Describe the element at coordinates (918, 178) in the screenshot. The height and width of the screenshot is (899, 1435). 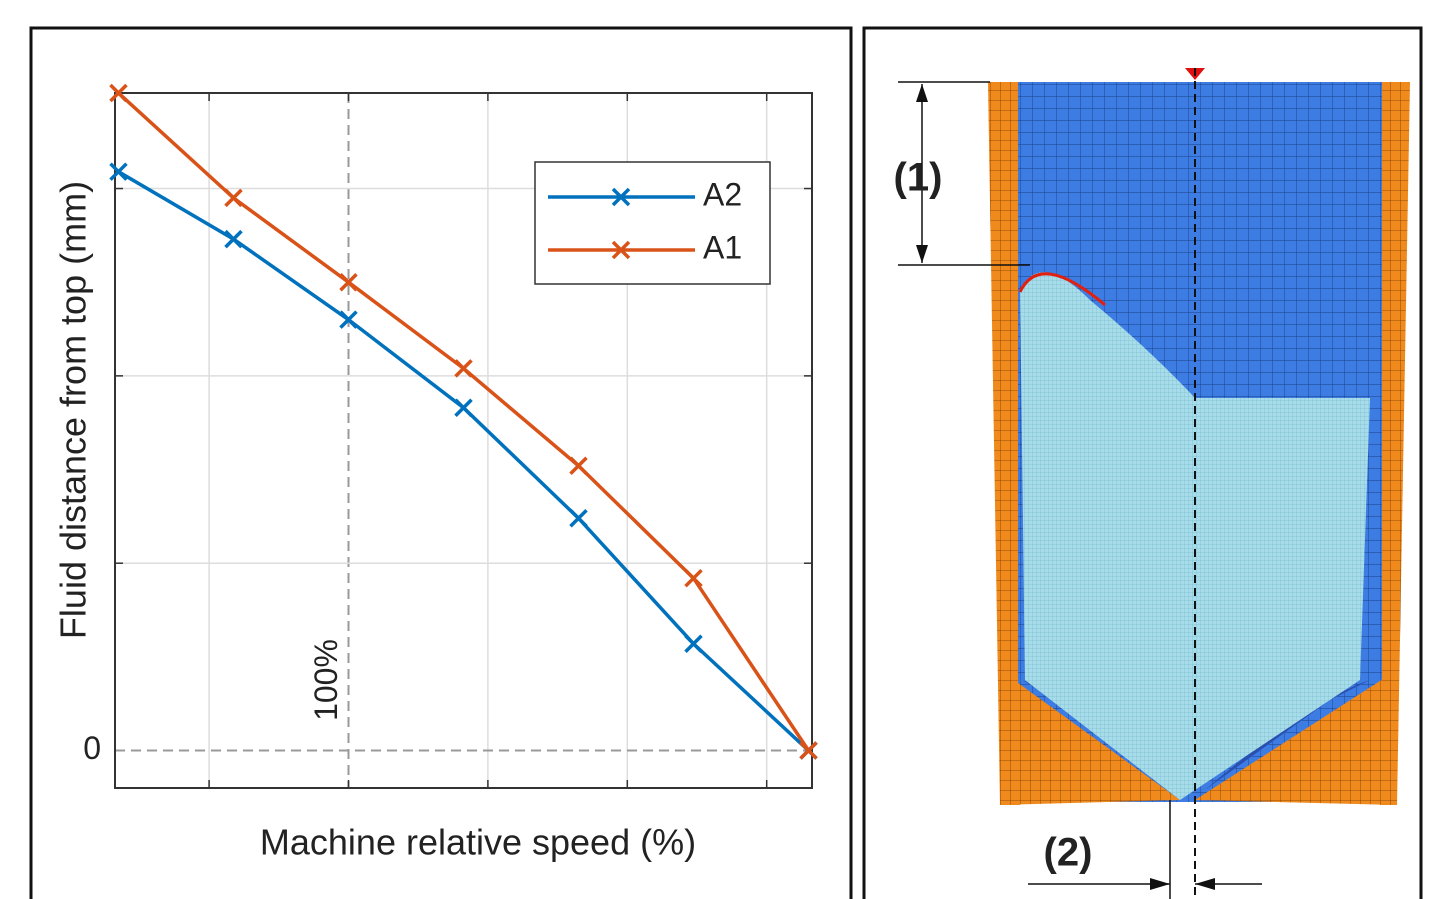
I see `annotation-label: (1)` at that location.